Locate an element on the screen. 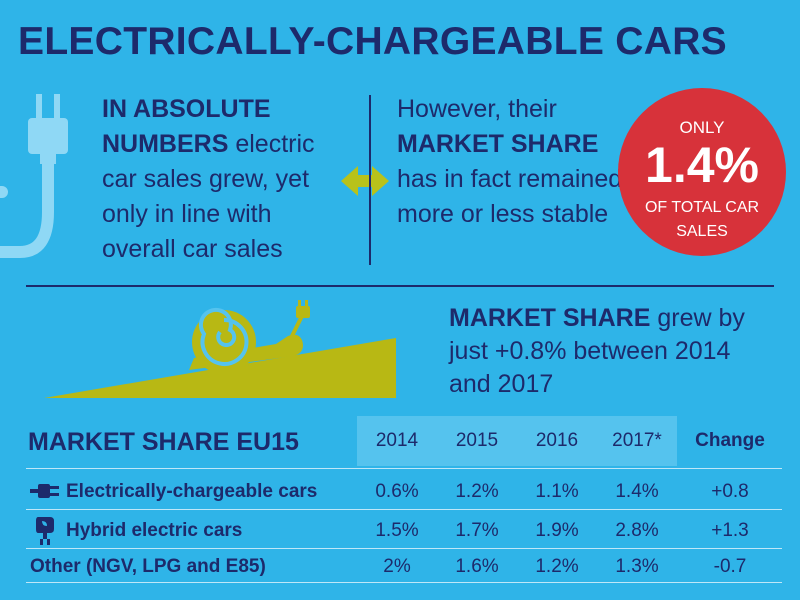  year-header-2017: 2017* is located at coordinates (637, 440).